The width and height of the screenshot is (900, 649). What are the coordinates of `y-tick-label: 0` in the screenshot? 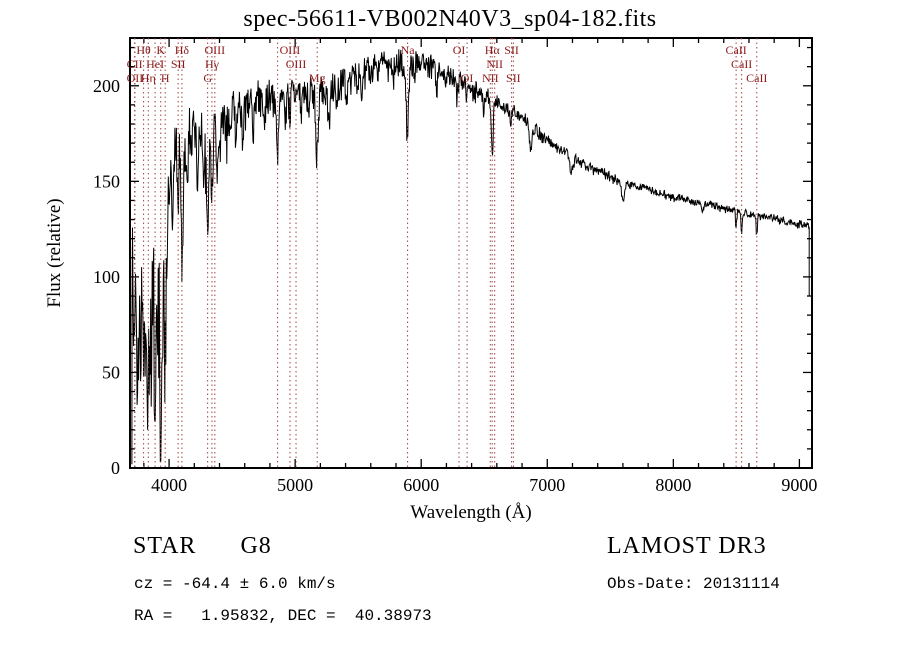 It's located at (115, 468).